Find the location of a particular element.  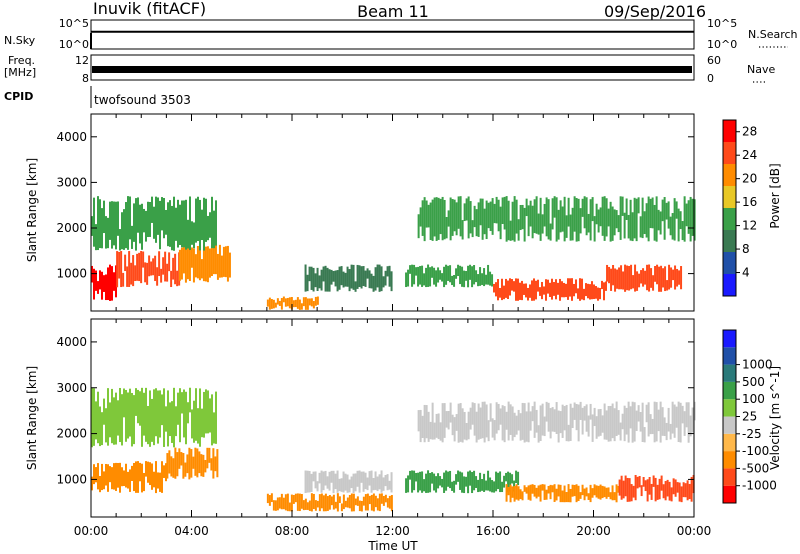

noise-panel-frame is located at coordinates (392, 34).